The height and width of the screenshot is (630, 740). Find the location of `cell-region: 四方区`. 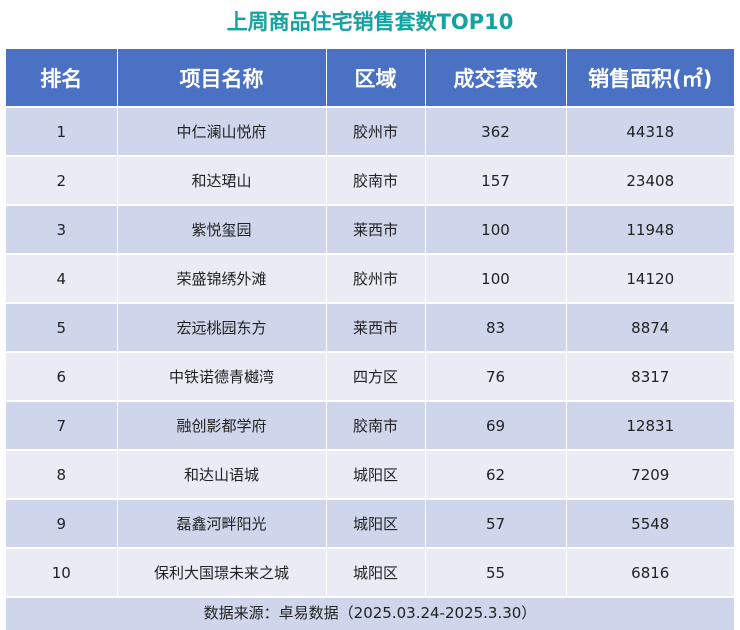

cell-region: 四方区 is located at coordinates (376, 377).